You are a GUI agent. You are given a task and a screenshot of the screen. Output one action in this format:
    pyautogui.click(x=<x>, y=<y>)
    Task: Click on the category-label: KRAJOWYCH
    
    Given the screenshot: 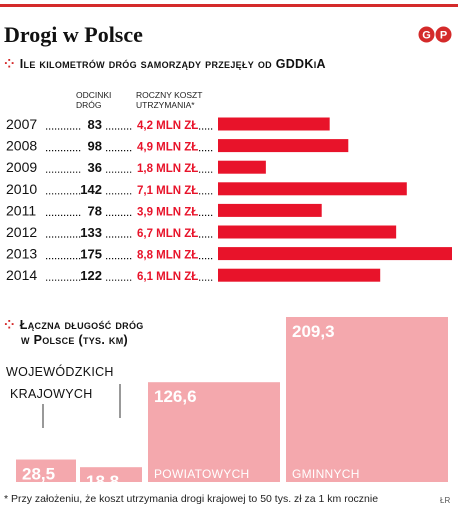 What is the action you would take?
    pyautogui.click(x=51, y=394)
    